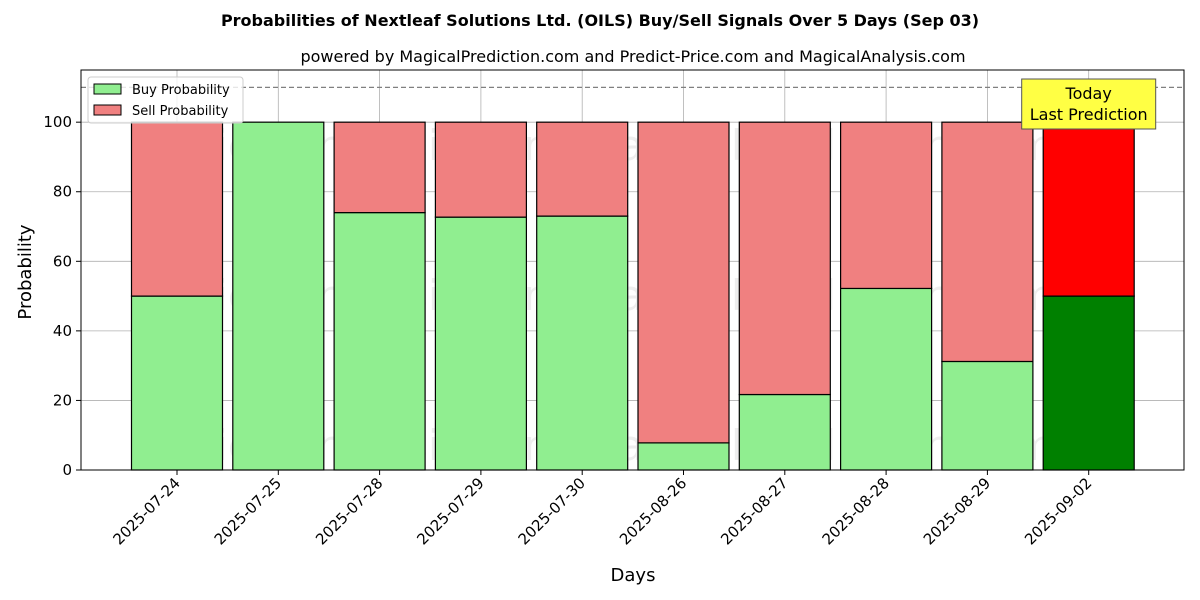 The width and height of the screenshot is (1200, 600). What do you see at coordinates (633, 575) in the screenshot?
I see `x-axis-label: Days` at bounding box center [633, 575].